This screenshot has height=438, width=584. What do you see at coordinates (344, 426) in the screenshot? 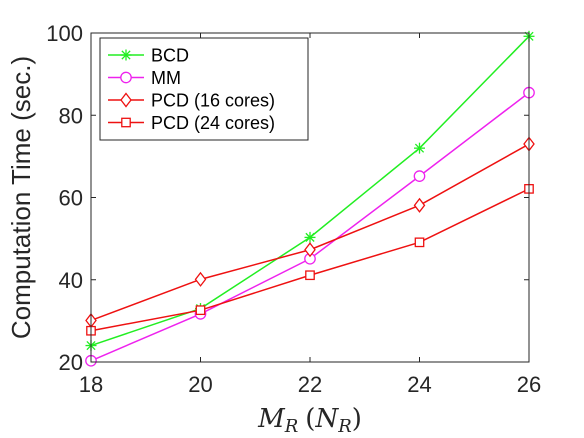
I see `x-axis-label-n-subscript: R` at bounding box center [344, 426].